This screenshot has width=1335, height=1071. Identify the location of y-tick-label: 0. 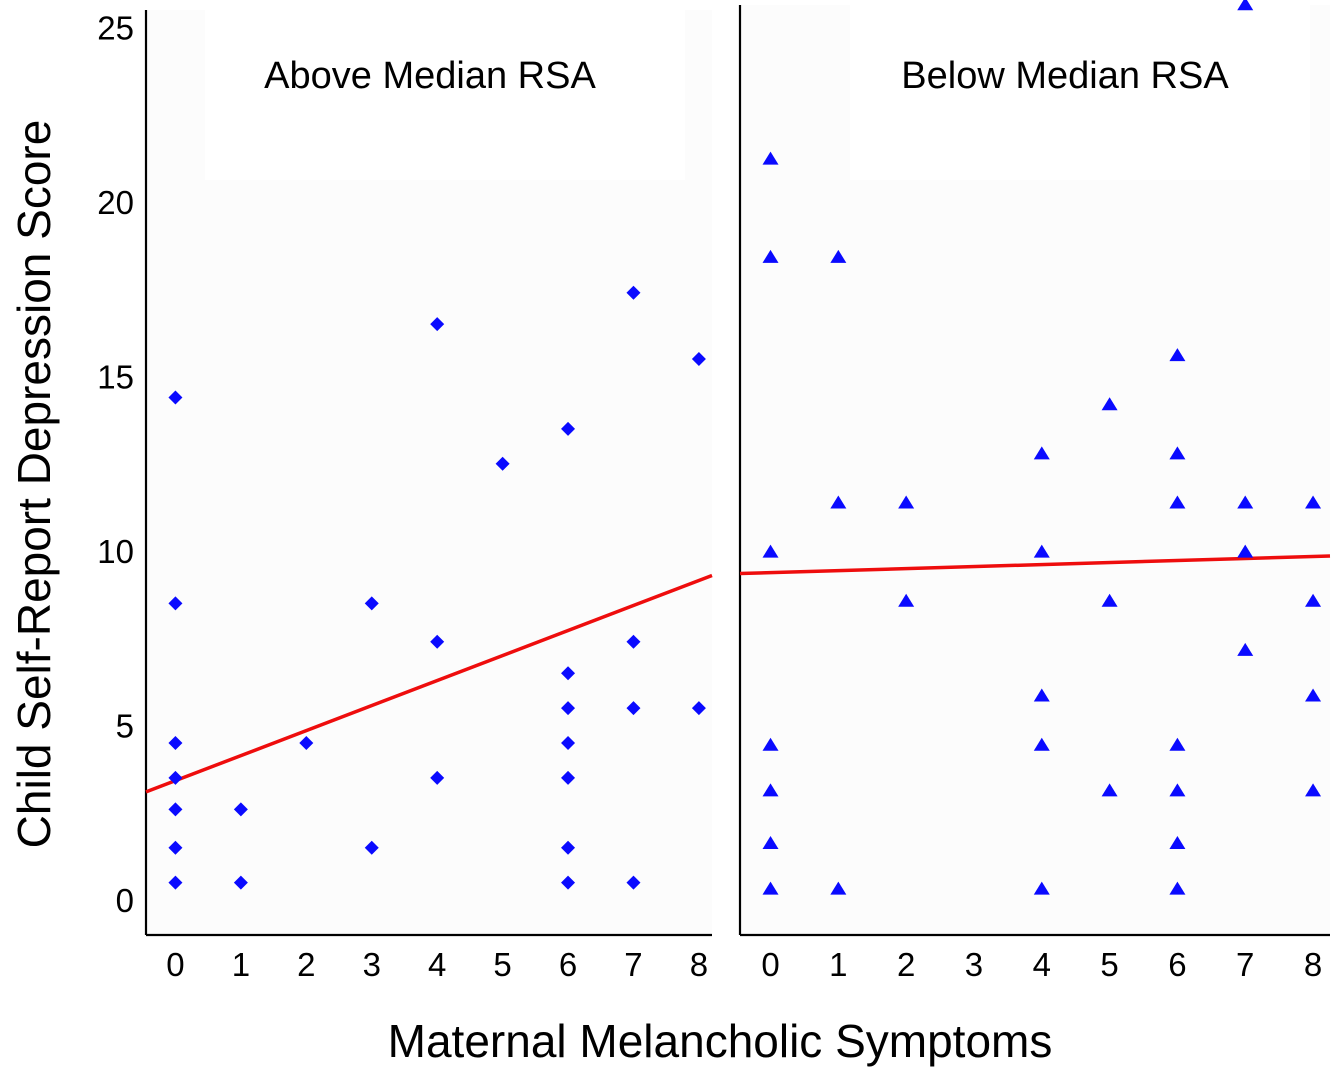
(125, 900).